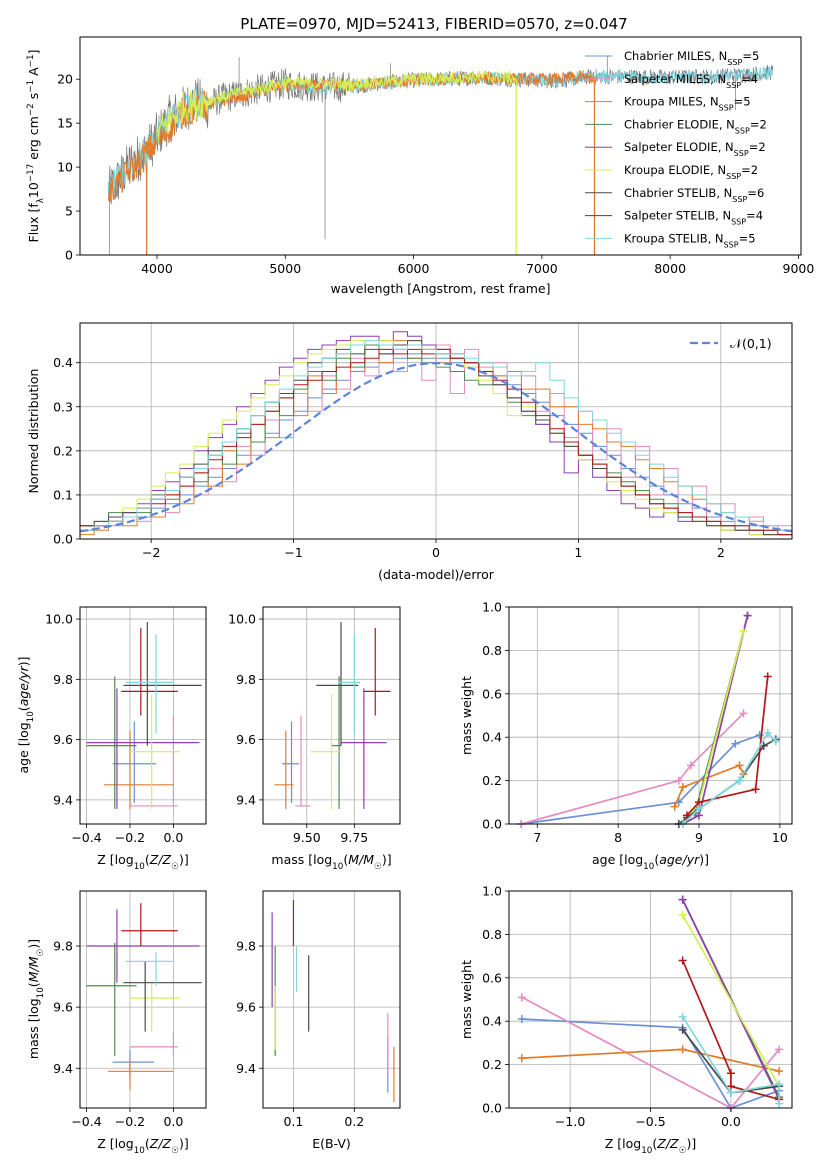  Describe the element at coordinates (86, 1121) in the screenshot. I see `x-tick-label: −0.4` at that location.